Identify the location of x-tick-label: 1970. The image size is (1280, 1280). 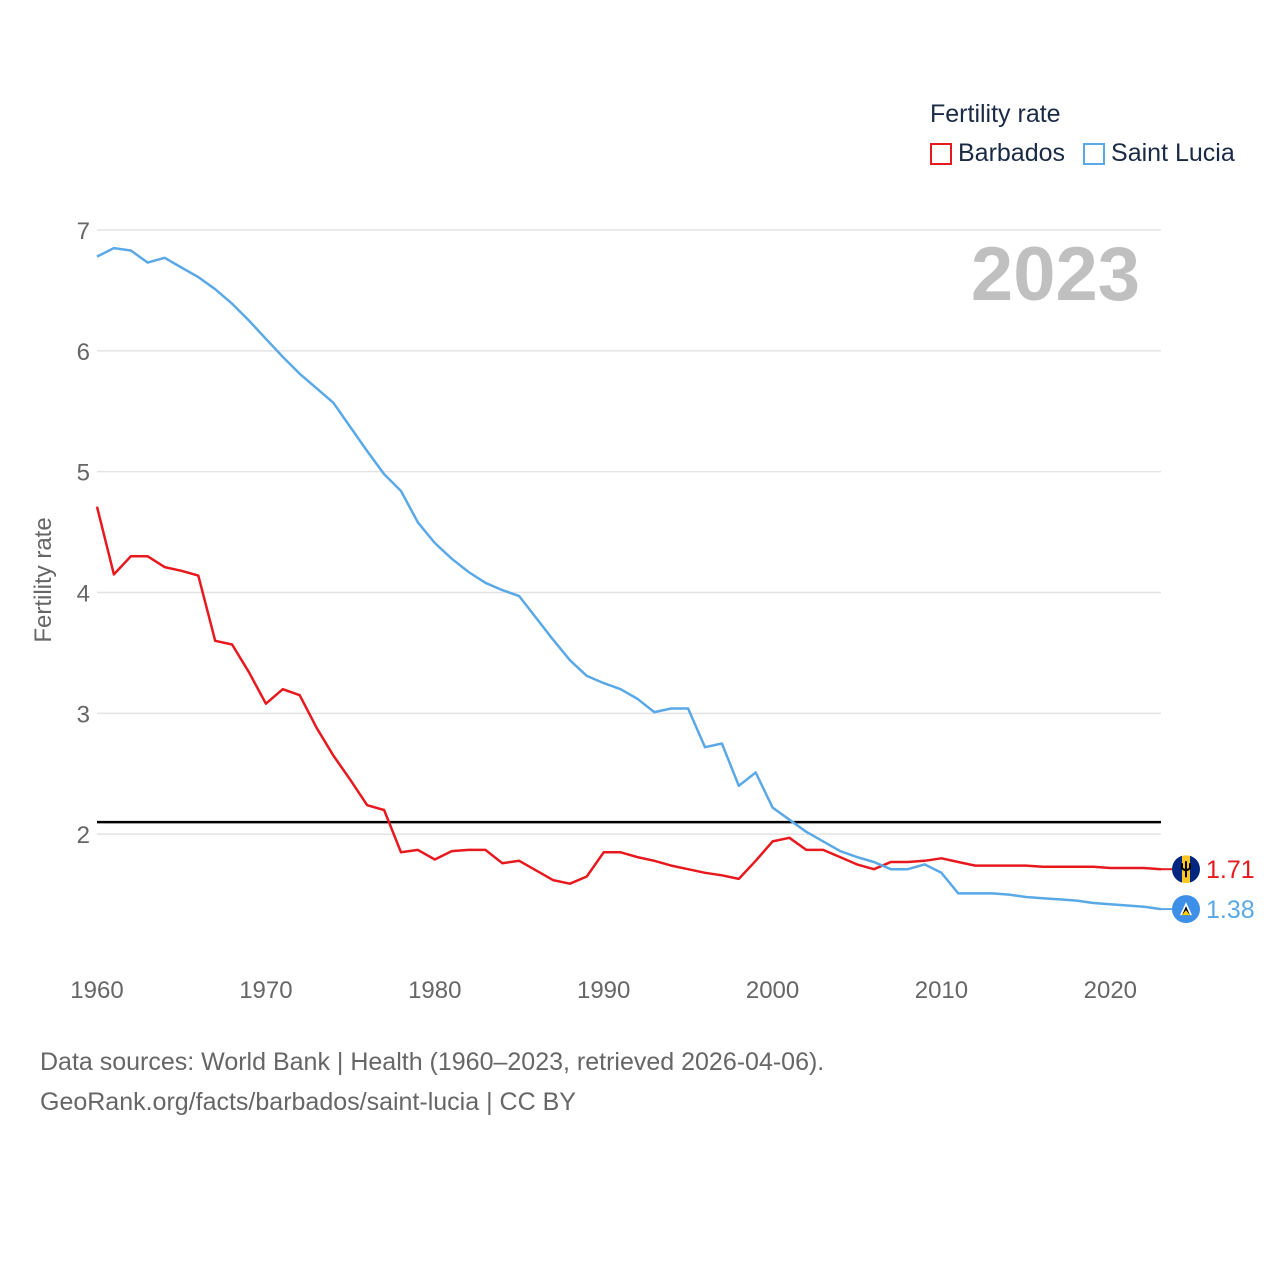
(265, 990).